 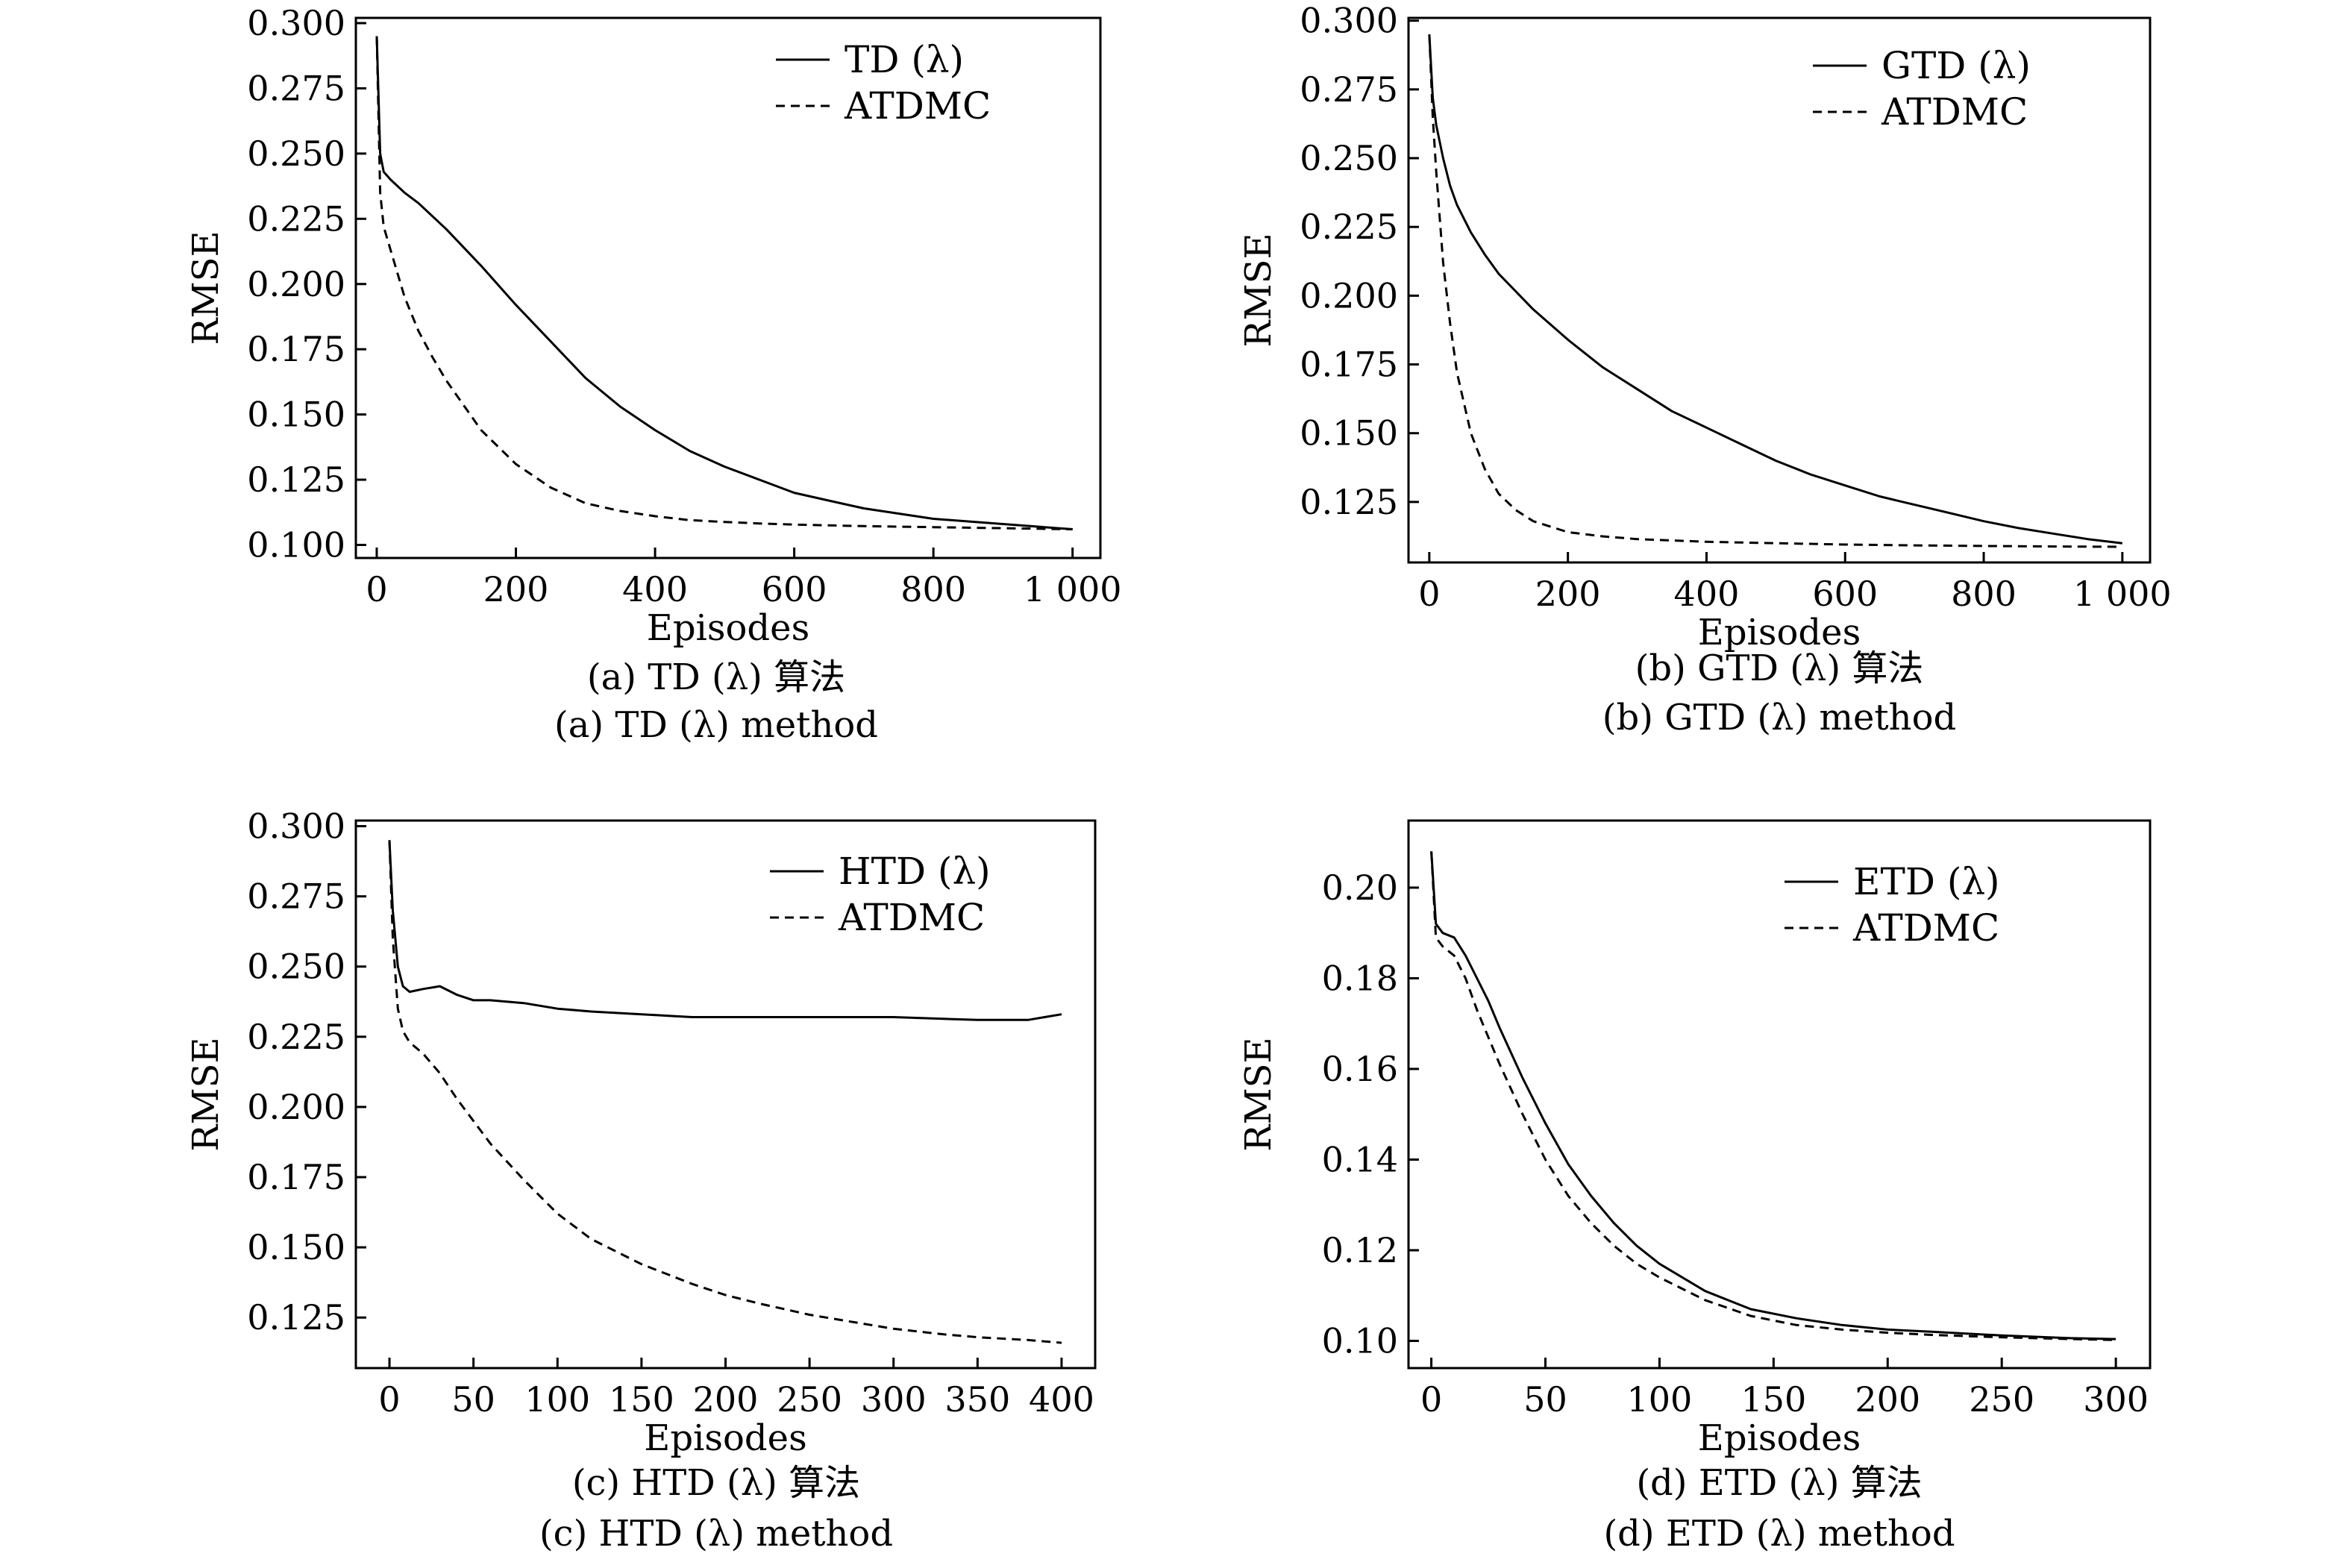 What do you see at coordinates (716, 677) in the screenshot?
I see `caption-cn: (a) TD (λ) 算法` at bounding box center [716, 677].